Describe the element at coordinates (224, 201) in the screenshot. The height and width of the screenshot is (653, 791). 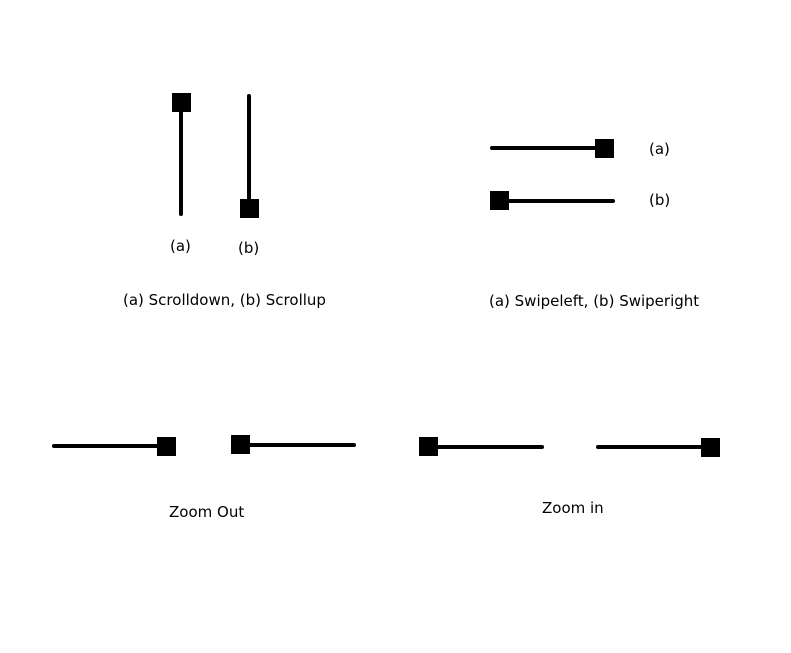
I see `scroll-gestures: (a) (b) (a) Scrolldown, (b) Scrollup` at that location.